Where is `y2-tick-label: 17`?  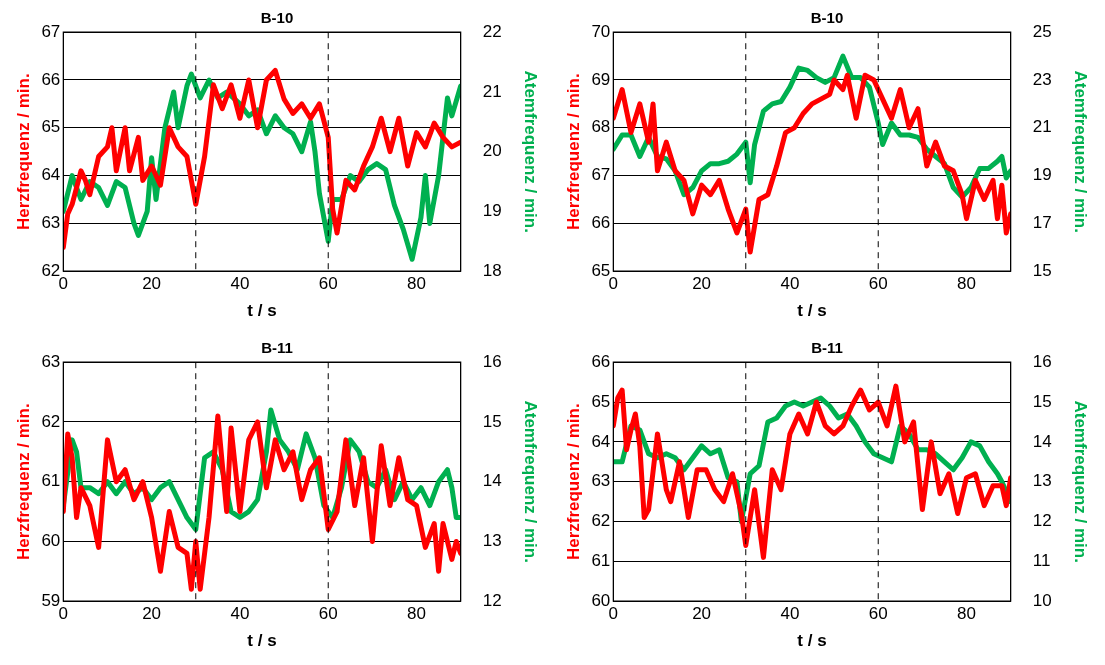 y2-tick-label: 17 is located at coordinates (1042, 223).